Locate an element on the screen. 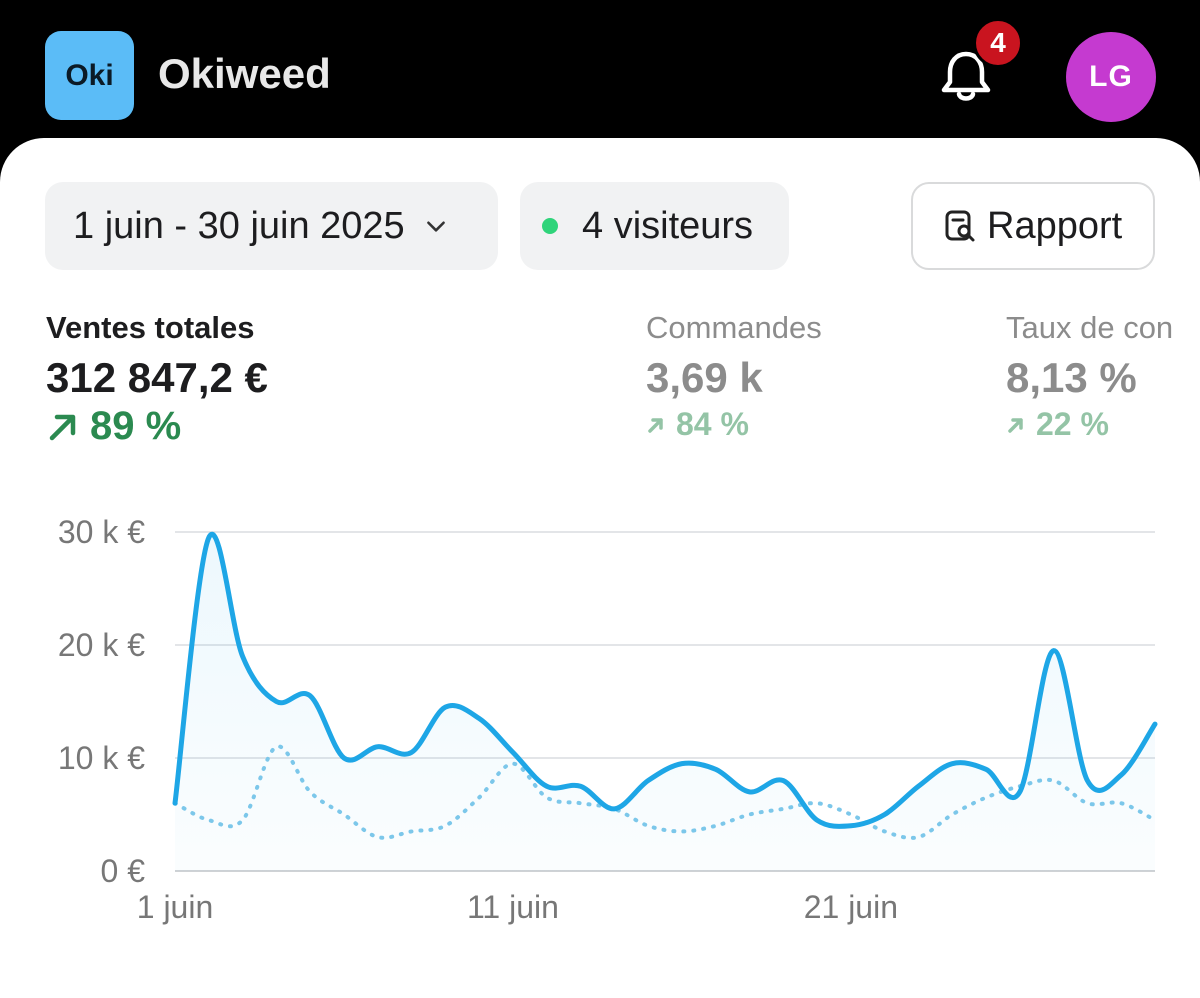 The width and height of the screenshot is (1200, 998). metric-delta: 22 % is located at coordinates (1089, 424).